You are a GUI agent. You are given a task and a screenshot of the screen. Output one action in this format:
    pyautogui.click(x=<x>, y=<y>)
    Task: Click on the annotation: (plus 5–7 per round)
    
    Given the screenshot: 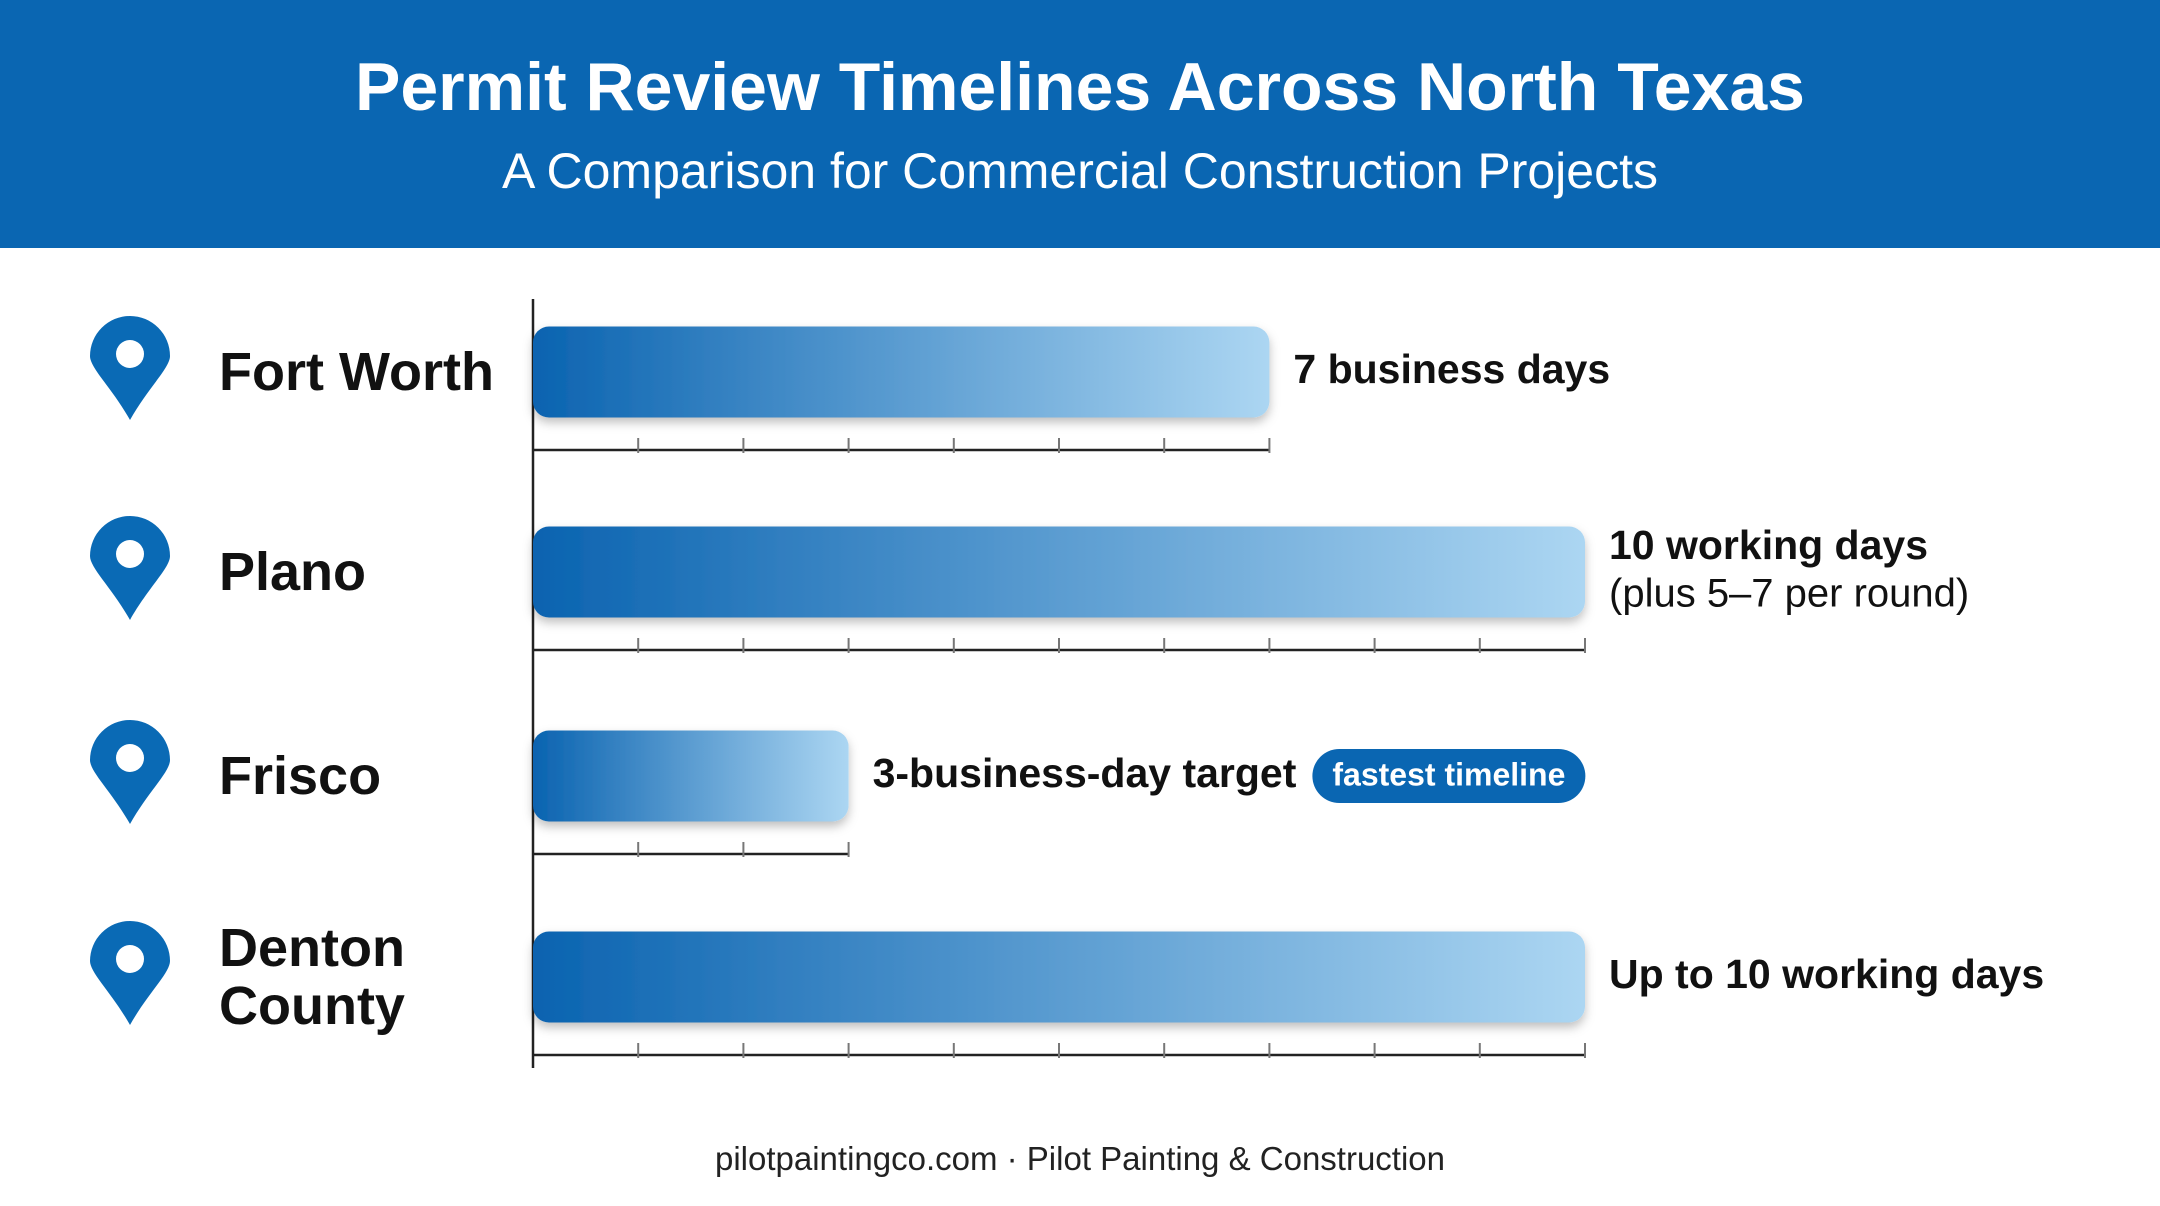 What is the action you would take?
    pyautogui.click(x=1789, y=594)
    